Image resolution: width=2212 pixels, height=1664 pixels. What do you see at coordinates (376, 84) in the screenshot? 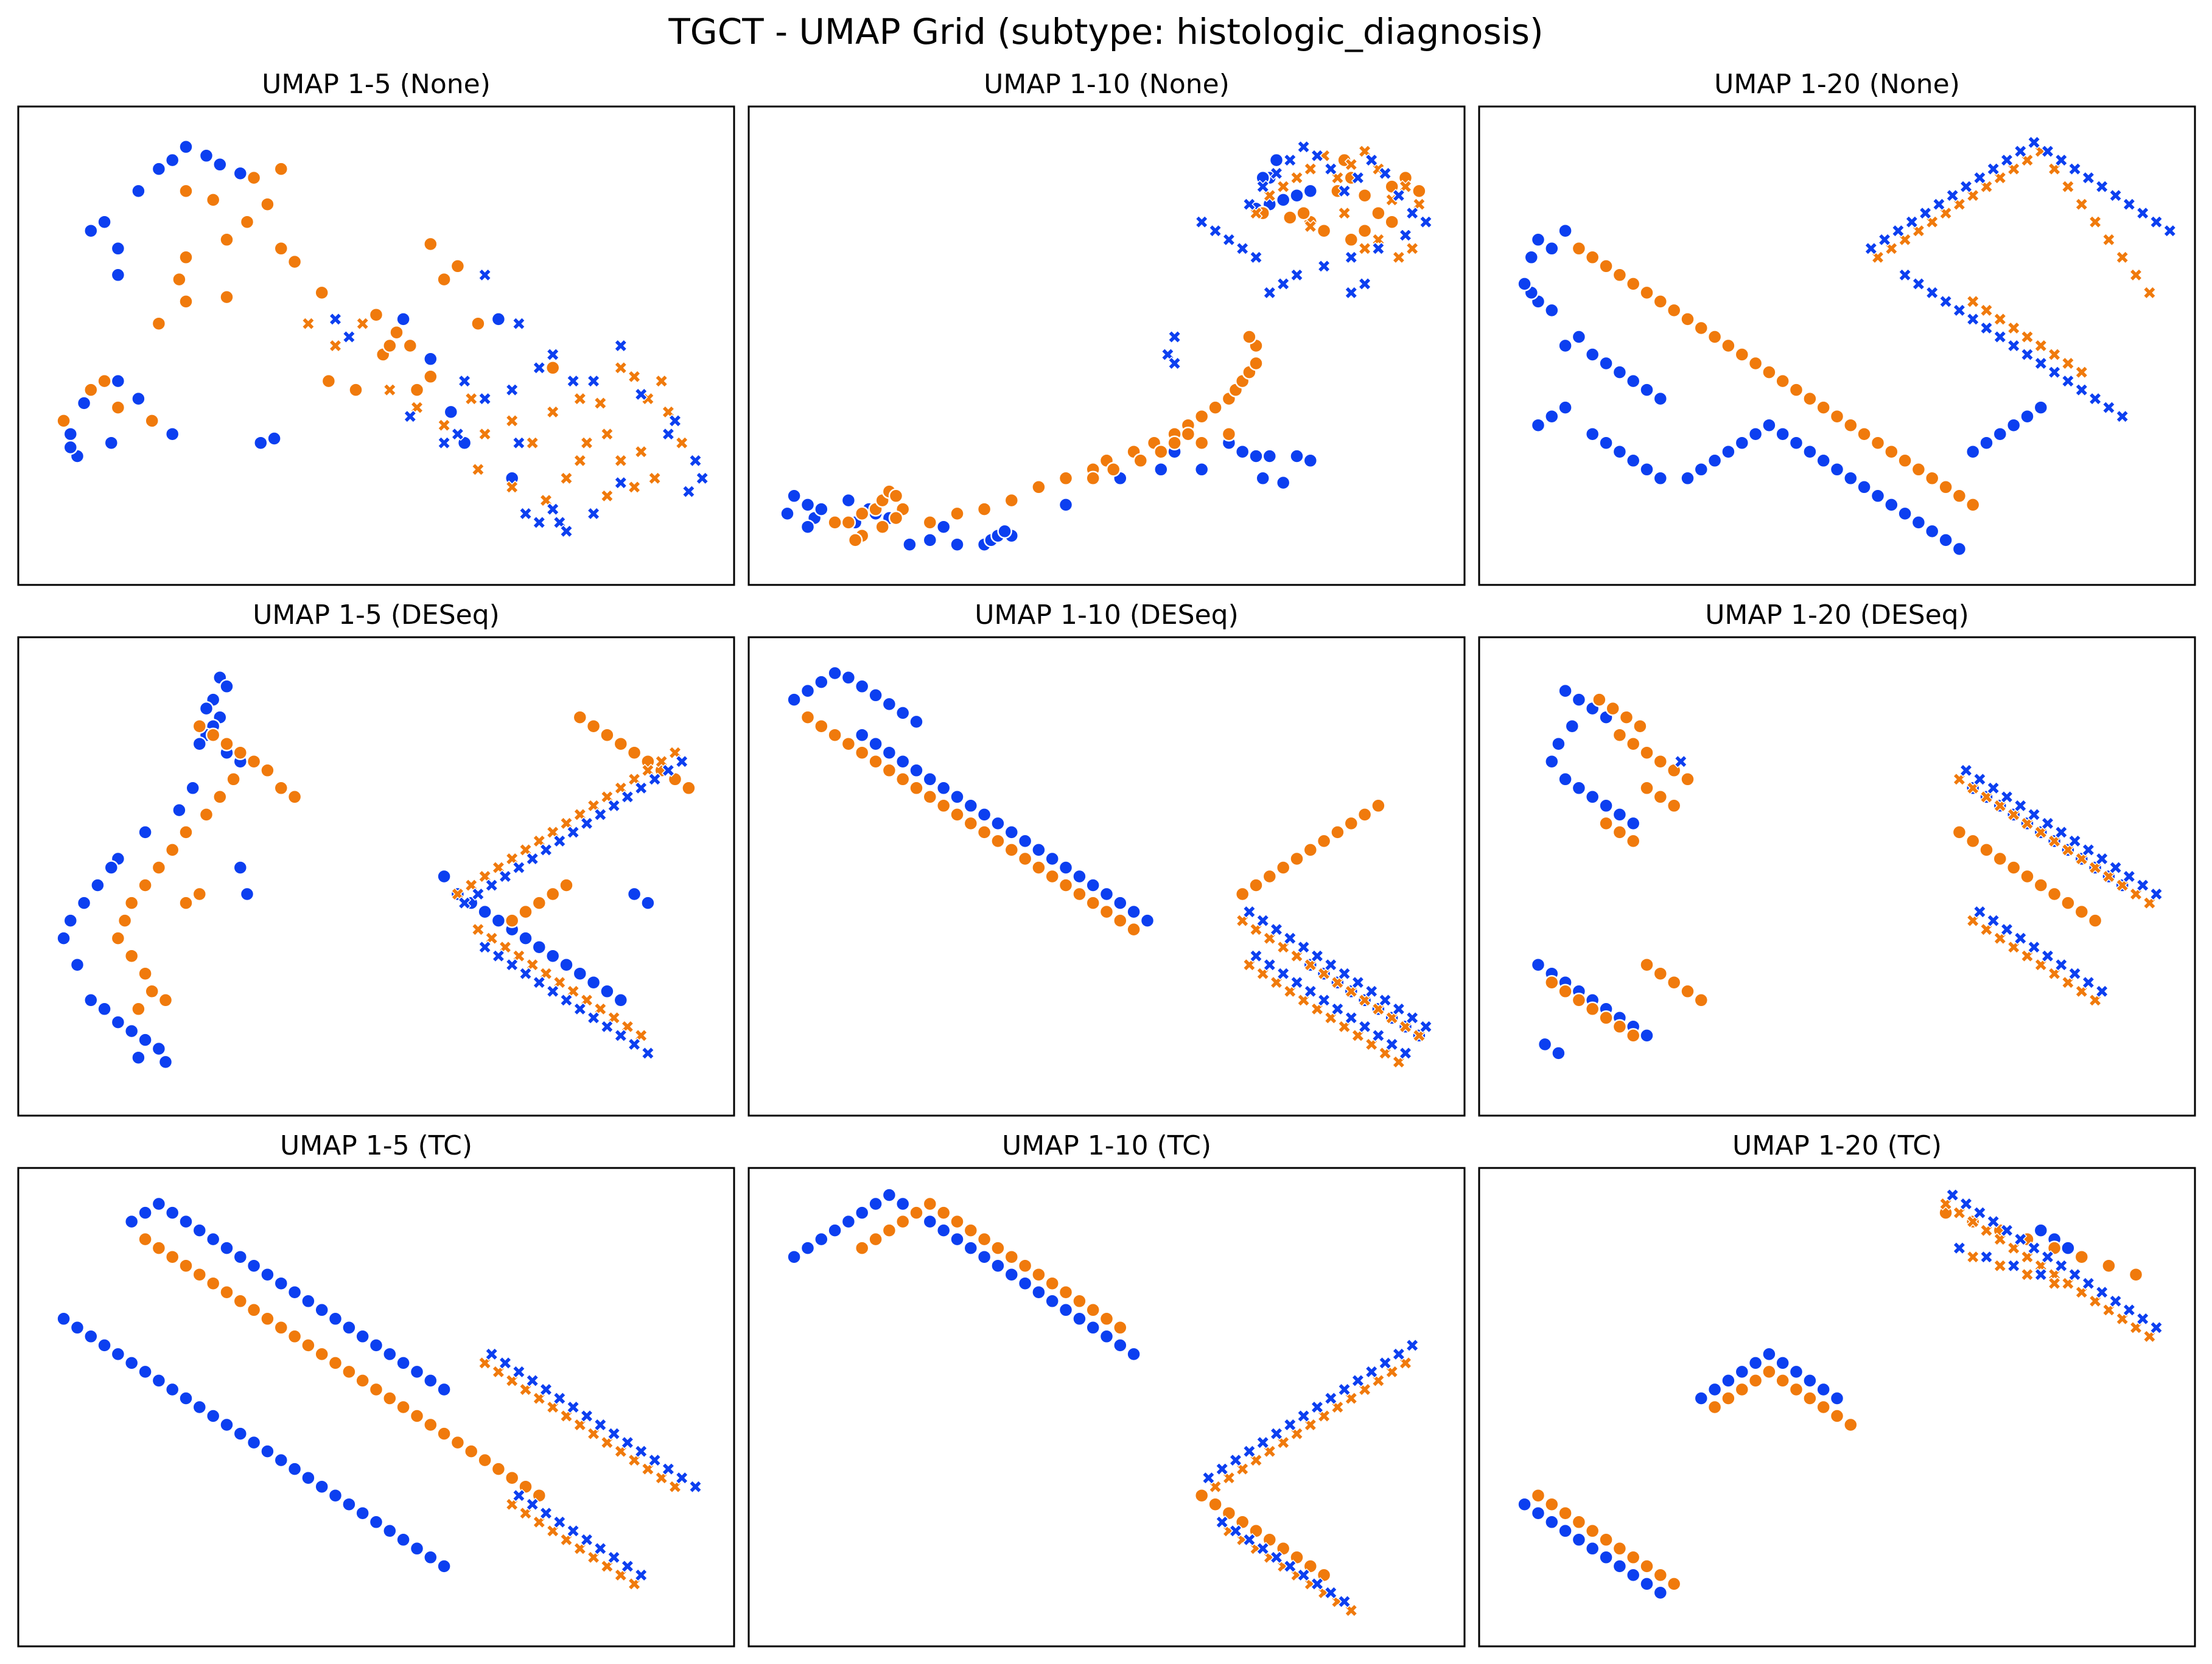
I see `panel-title: UMAP 1-5 (None)` at bounding box center [376, 84].